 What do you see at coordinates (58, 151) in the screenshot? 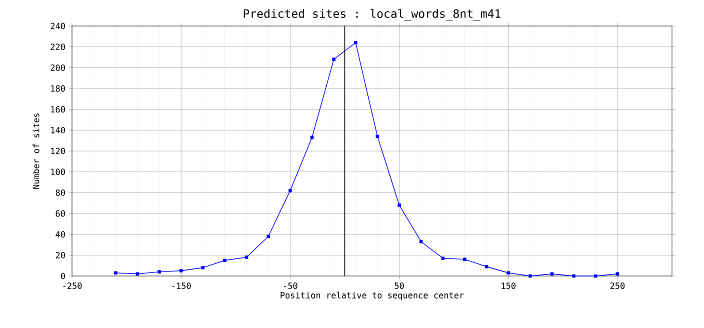
I see `y-tick-label: 120` at bounding box center [58, 151].